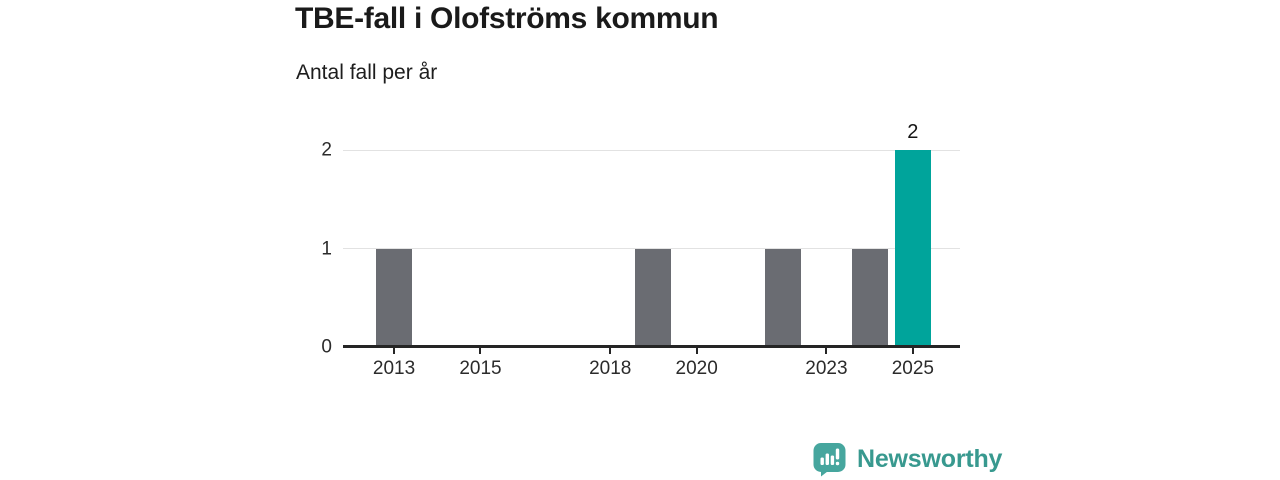 Image resolution: width=1280 pixels, height=480 pixels. I want to click on chart-title: TBE-fall i Olofströms kommun, so click(507, 18).